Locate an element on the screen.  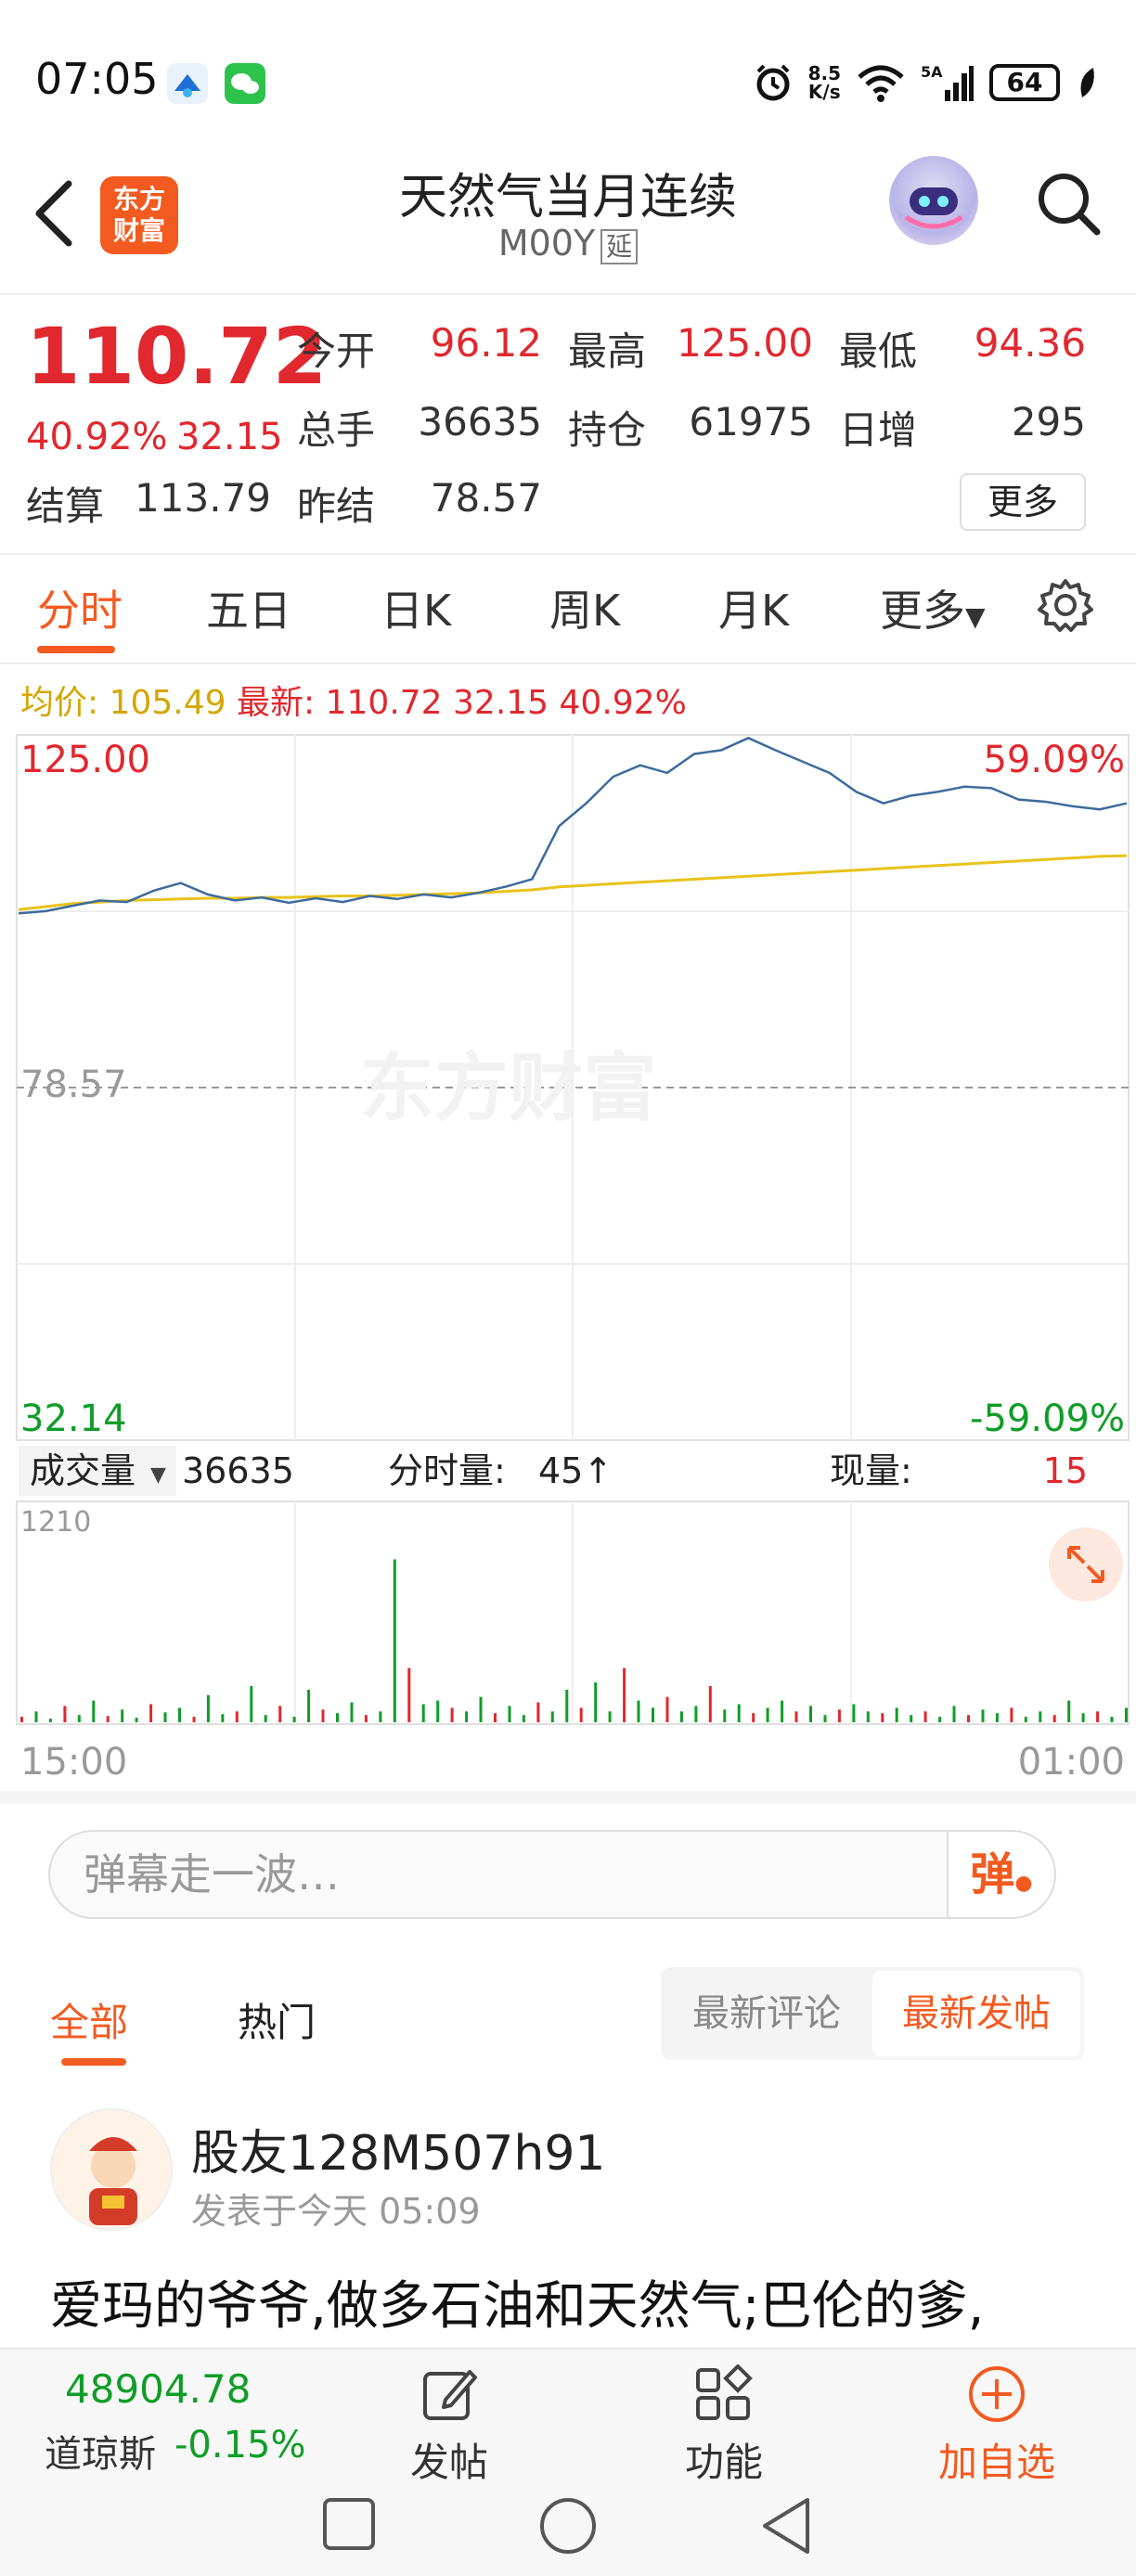
index-change: -0.15% is located at coordinates (240, 2445).